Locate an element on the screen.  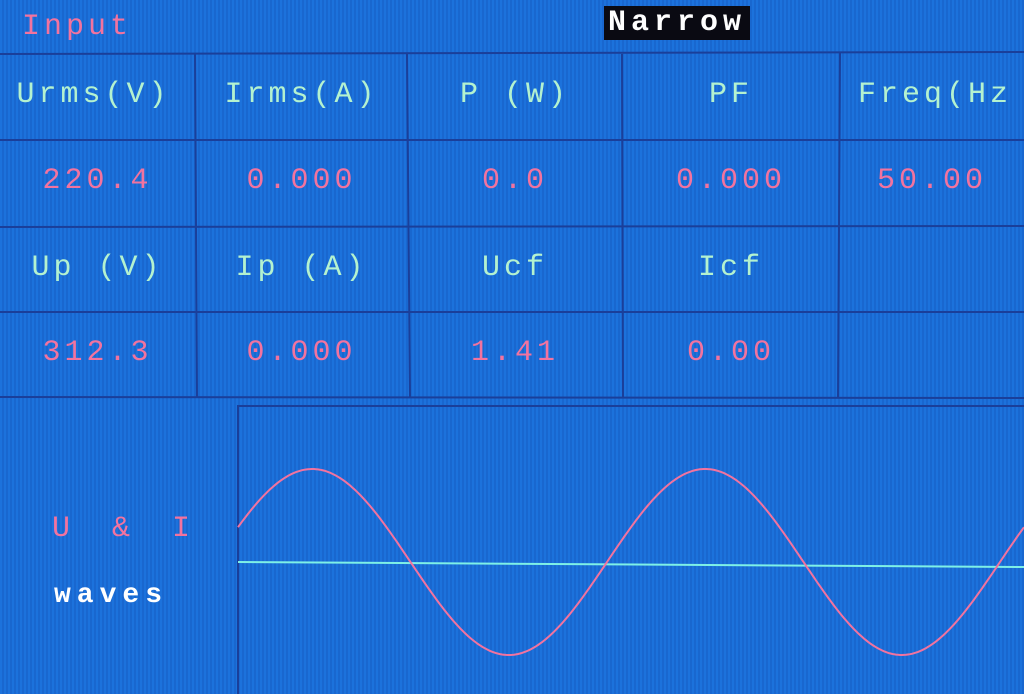
cell-label: PF is located at coordinates (730, 95).